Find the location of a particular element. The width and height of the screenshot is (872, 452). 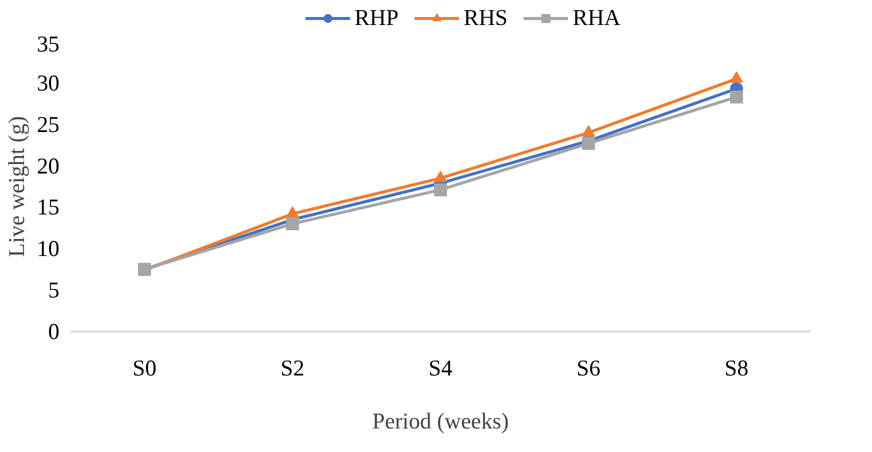

y-tick-label: 5 is located at coordinates (54, 290).